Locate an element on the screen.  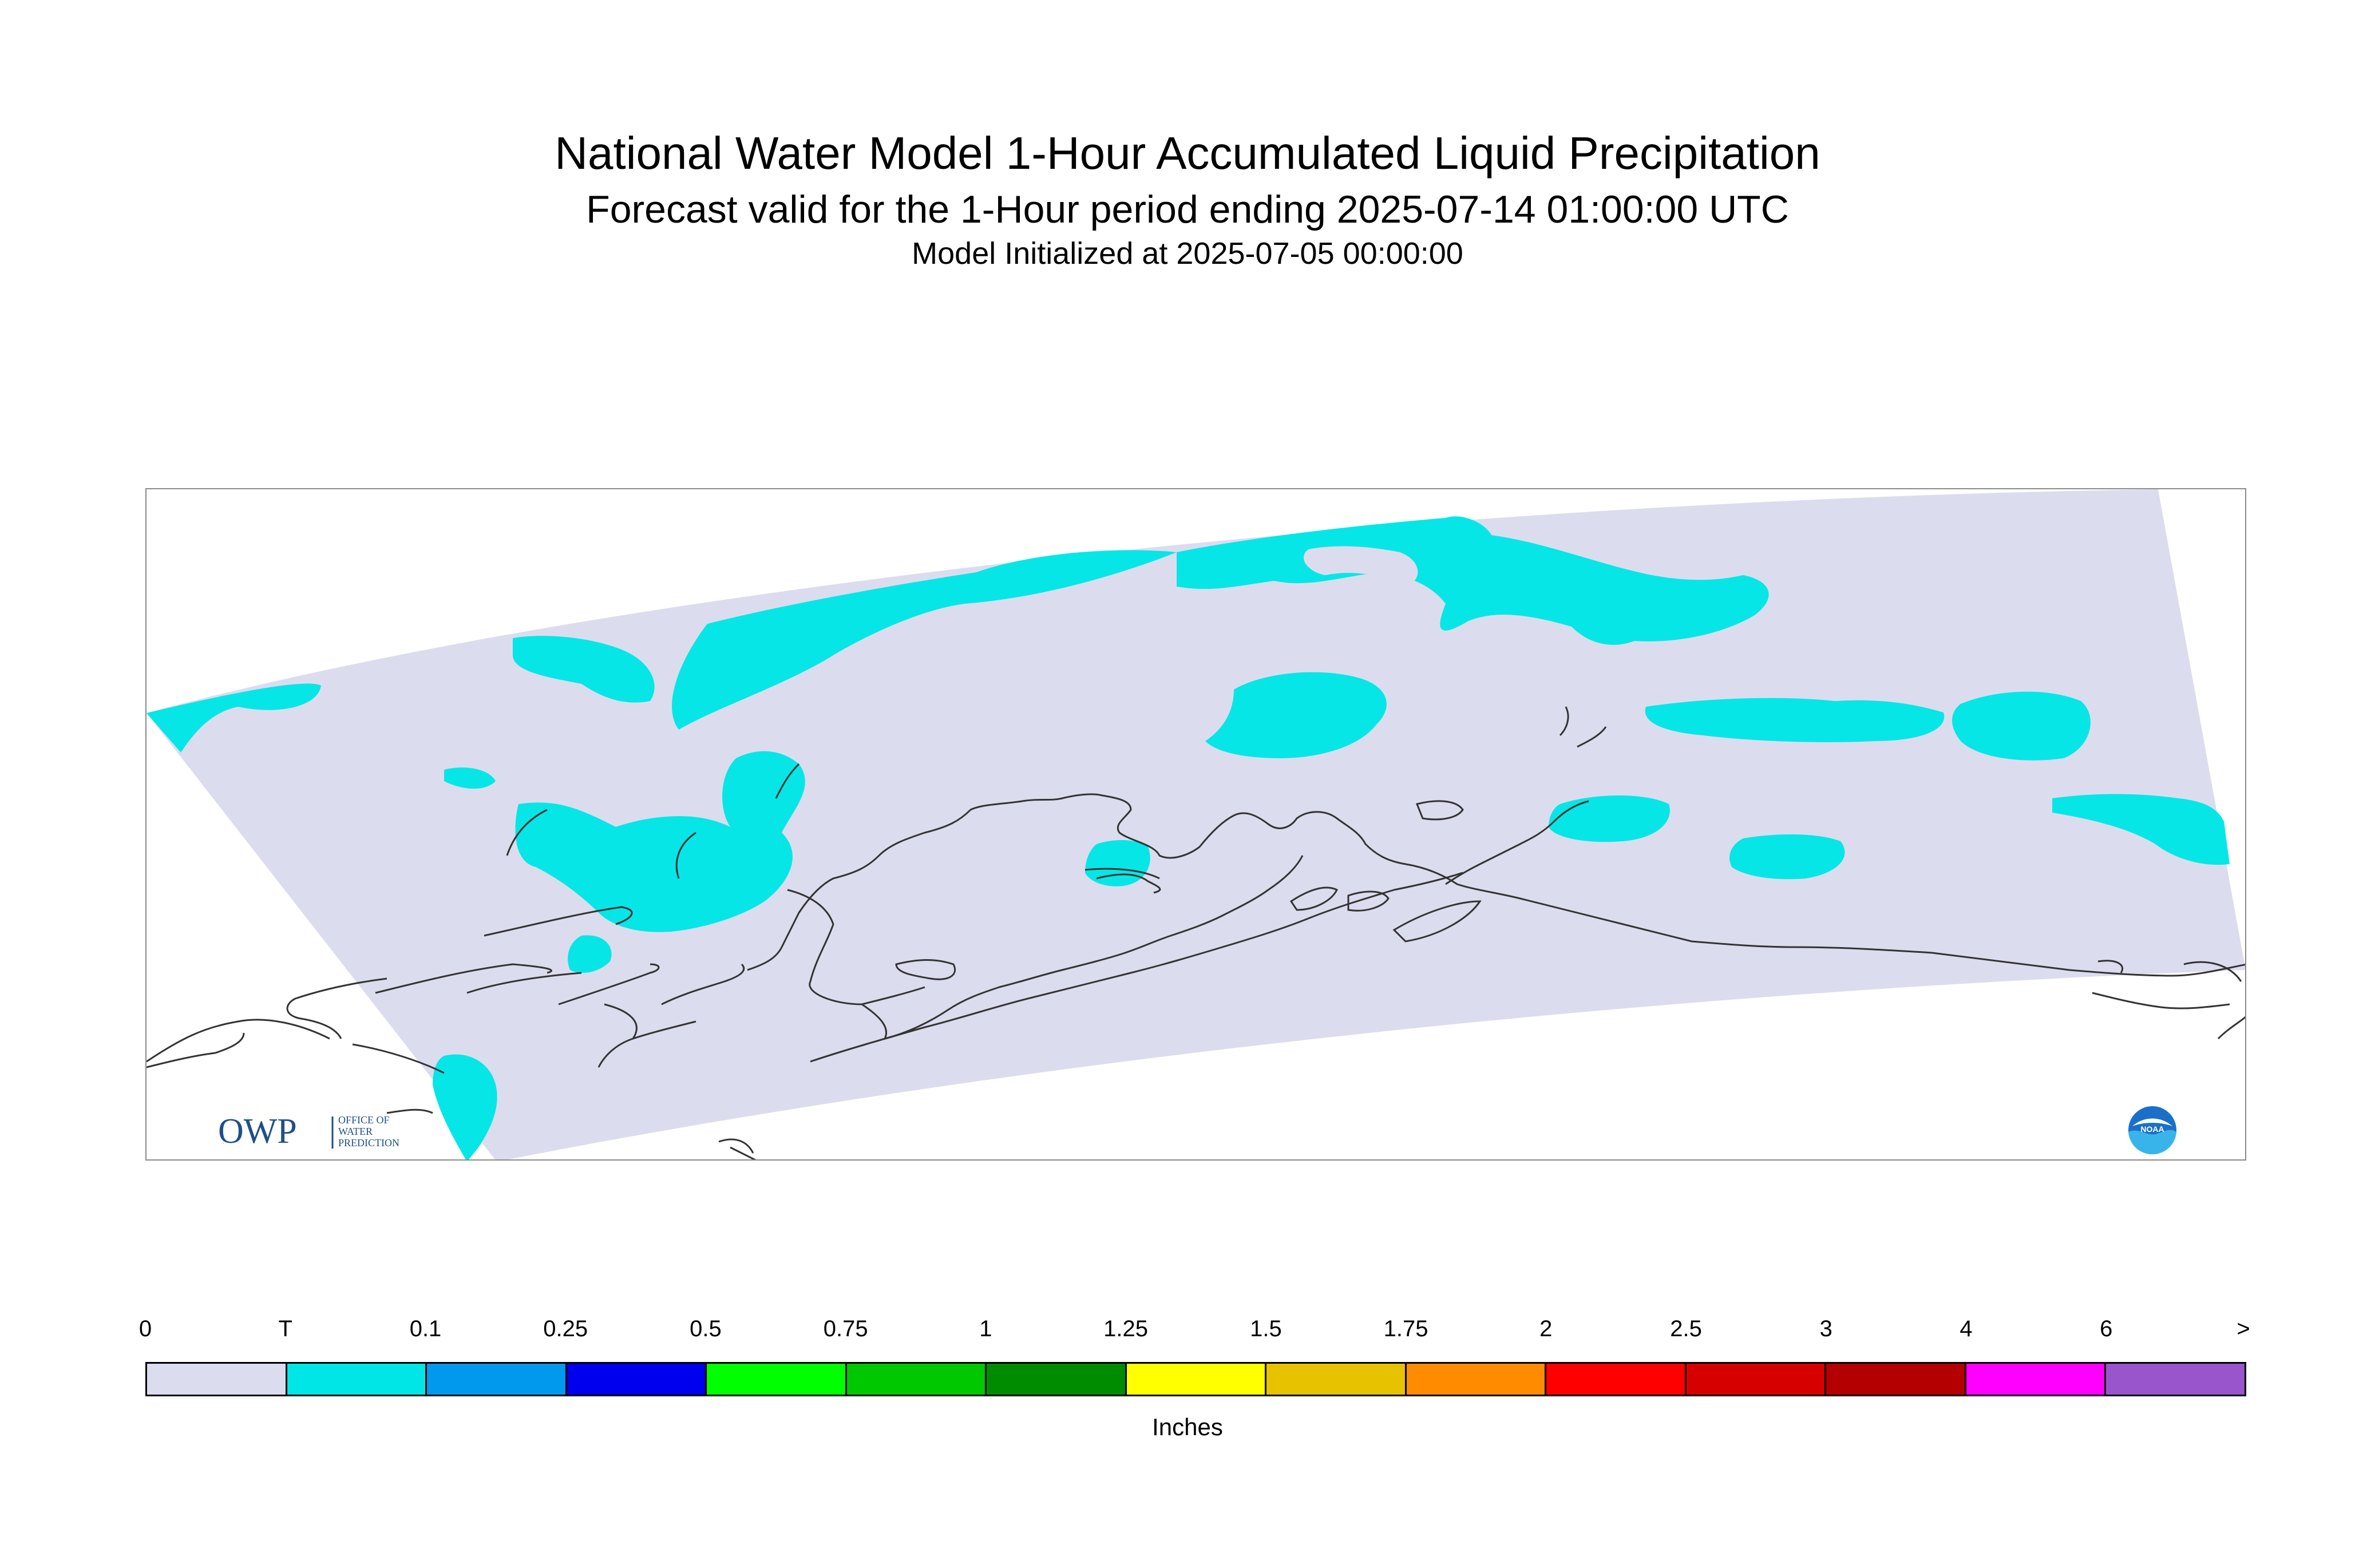
trace-area-northwest is located at coordinates (925, 640).